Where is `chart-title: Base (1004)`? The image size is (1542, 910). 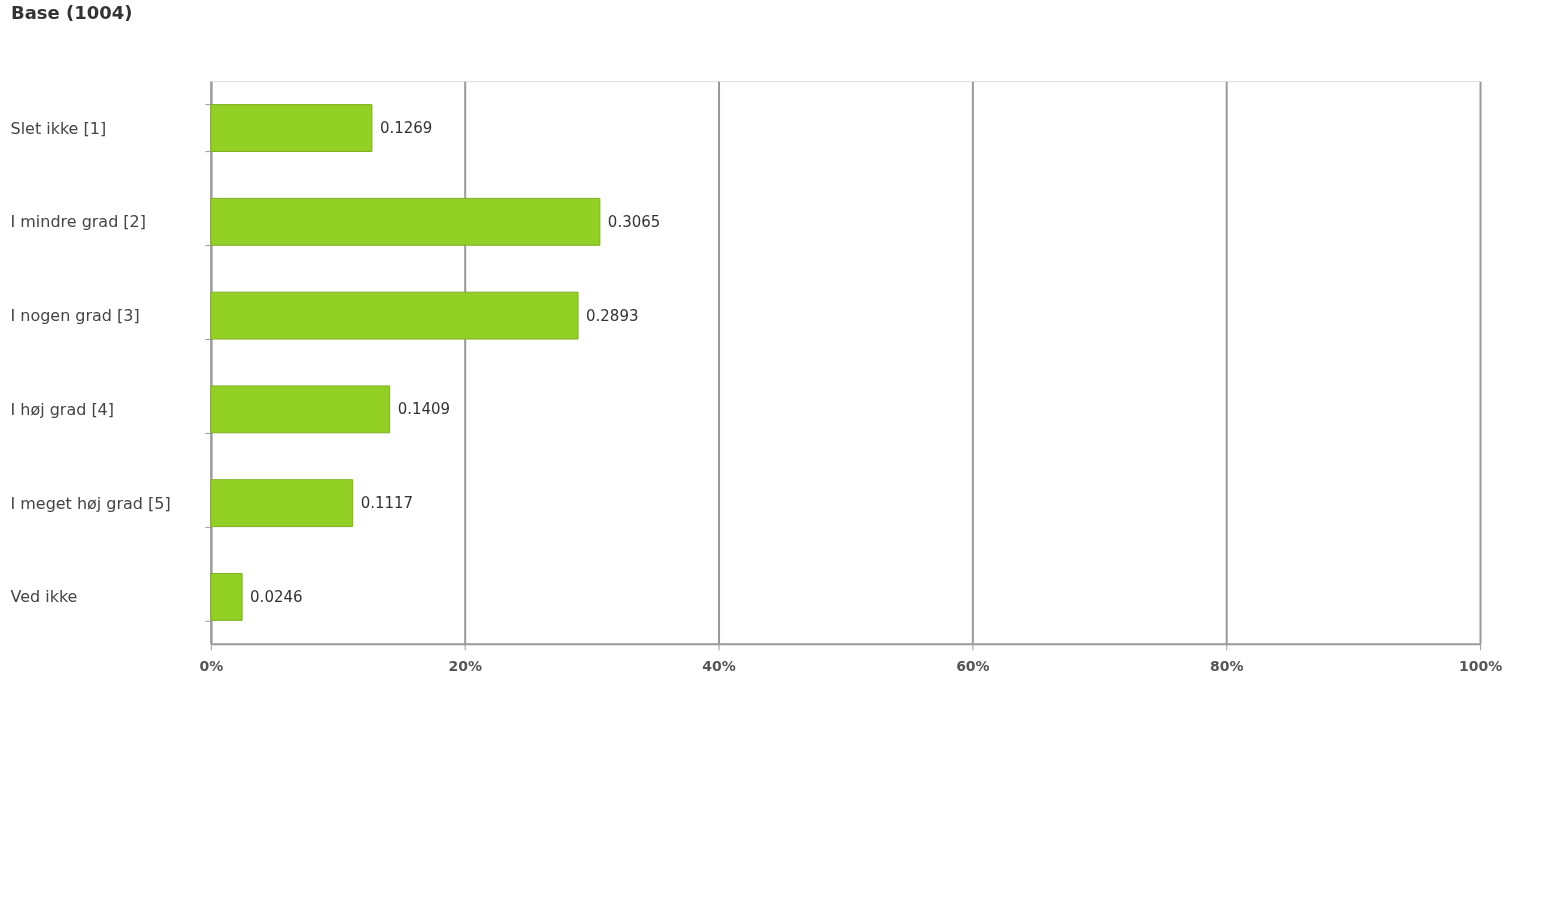
chart-title: Base (1004) is located at coordinates (71, 13).